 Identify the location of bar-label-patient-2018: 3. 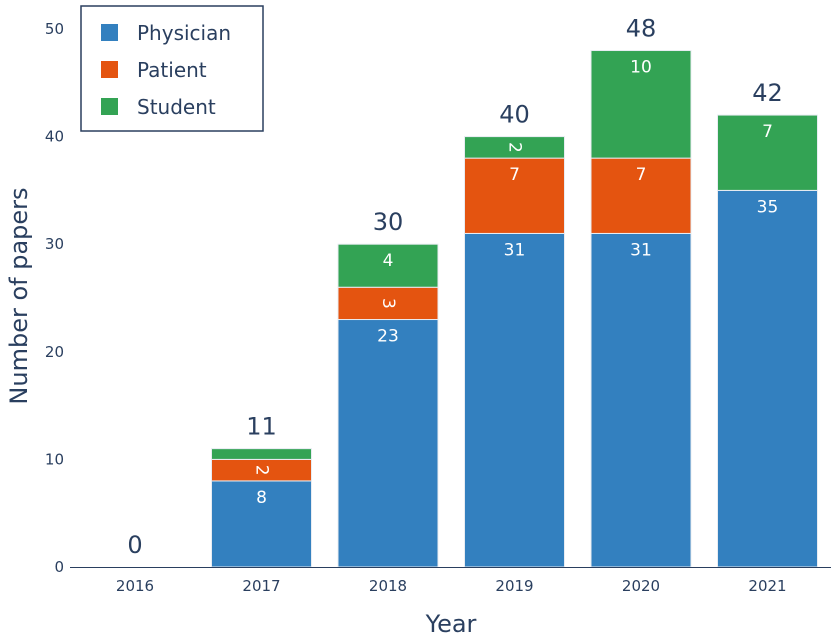
(388, 303).